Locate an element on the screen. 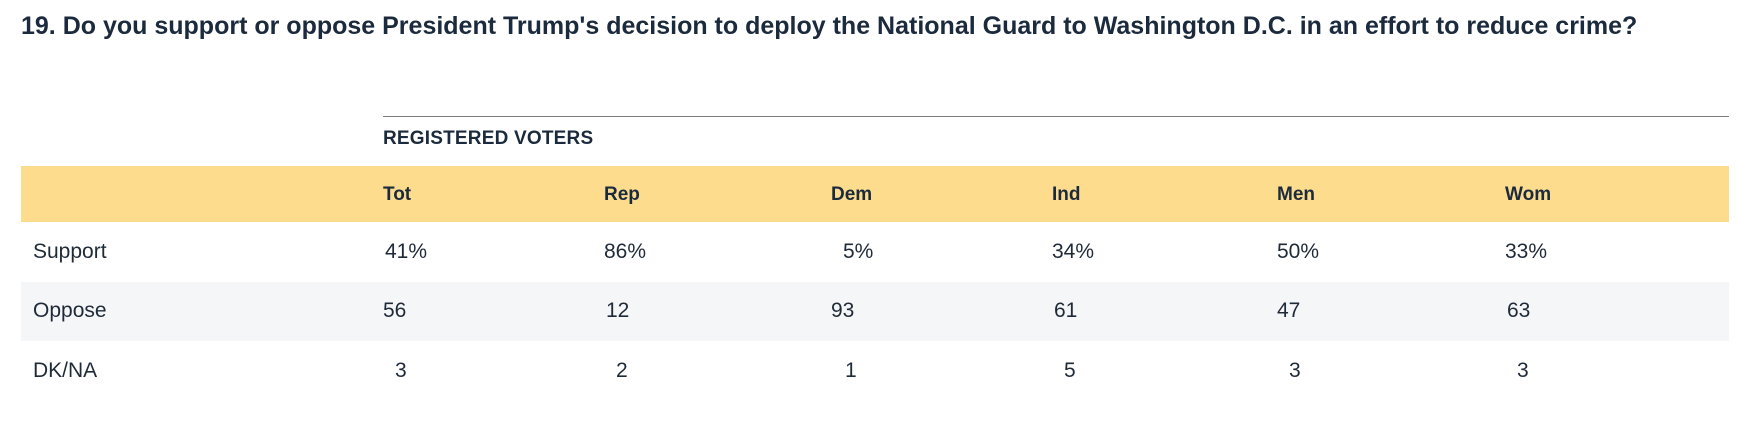 This screenshot has width=1739, height=425. row-band-dkna is located at coordinates (875, 370).